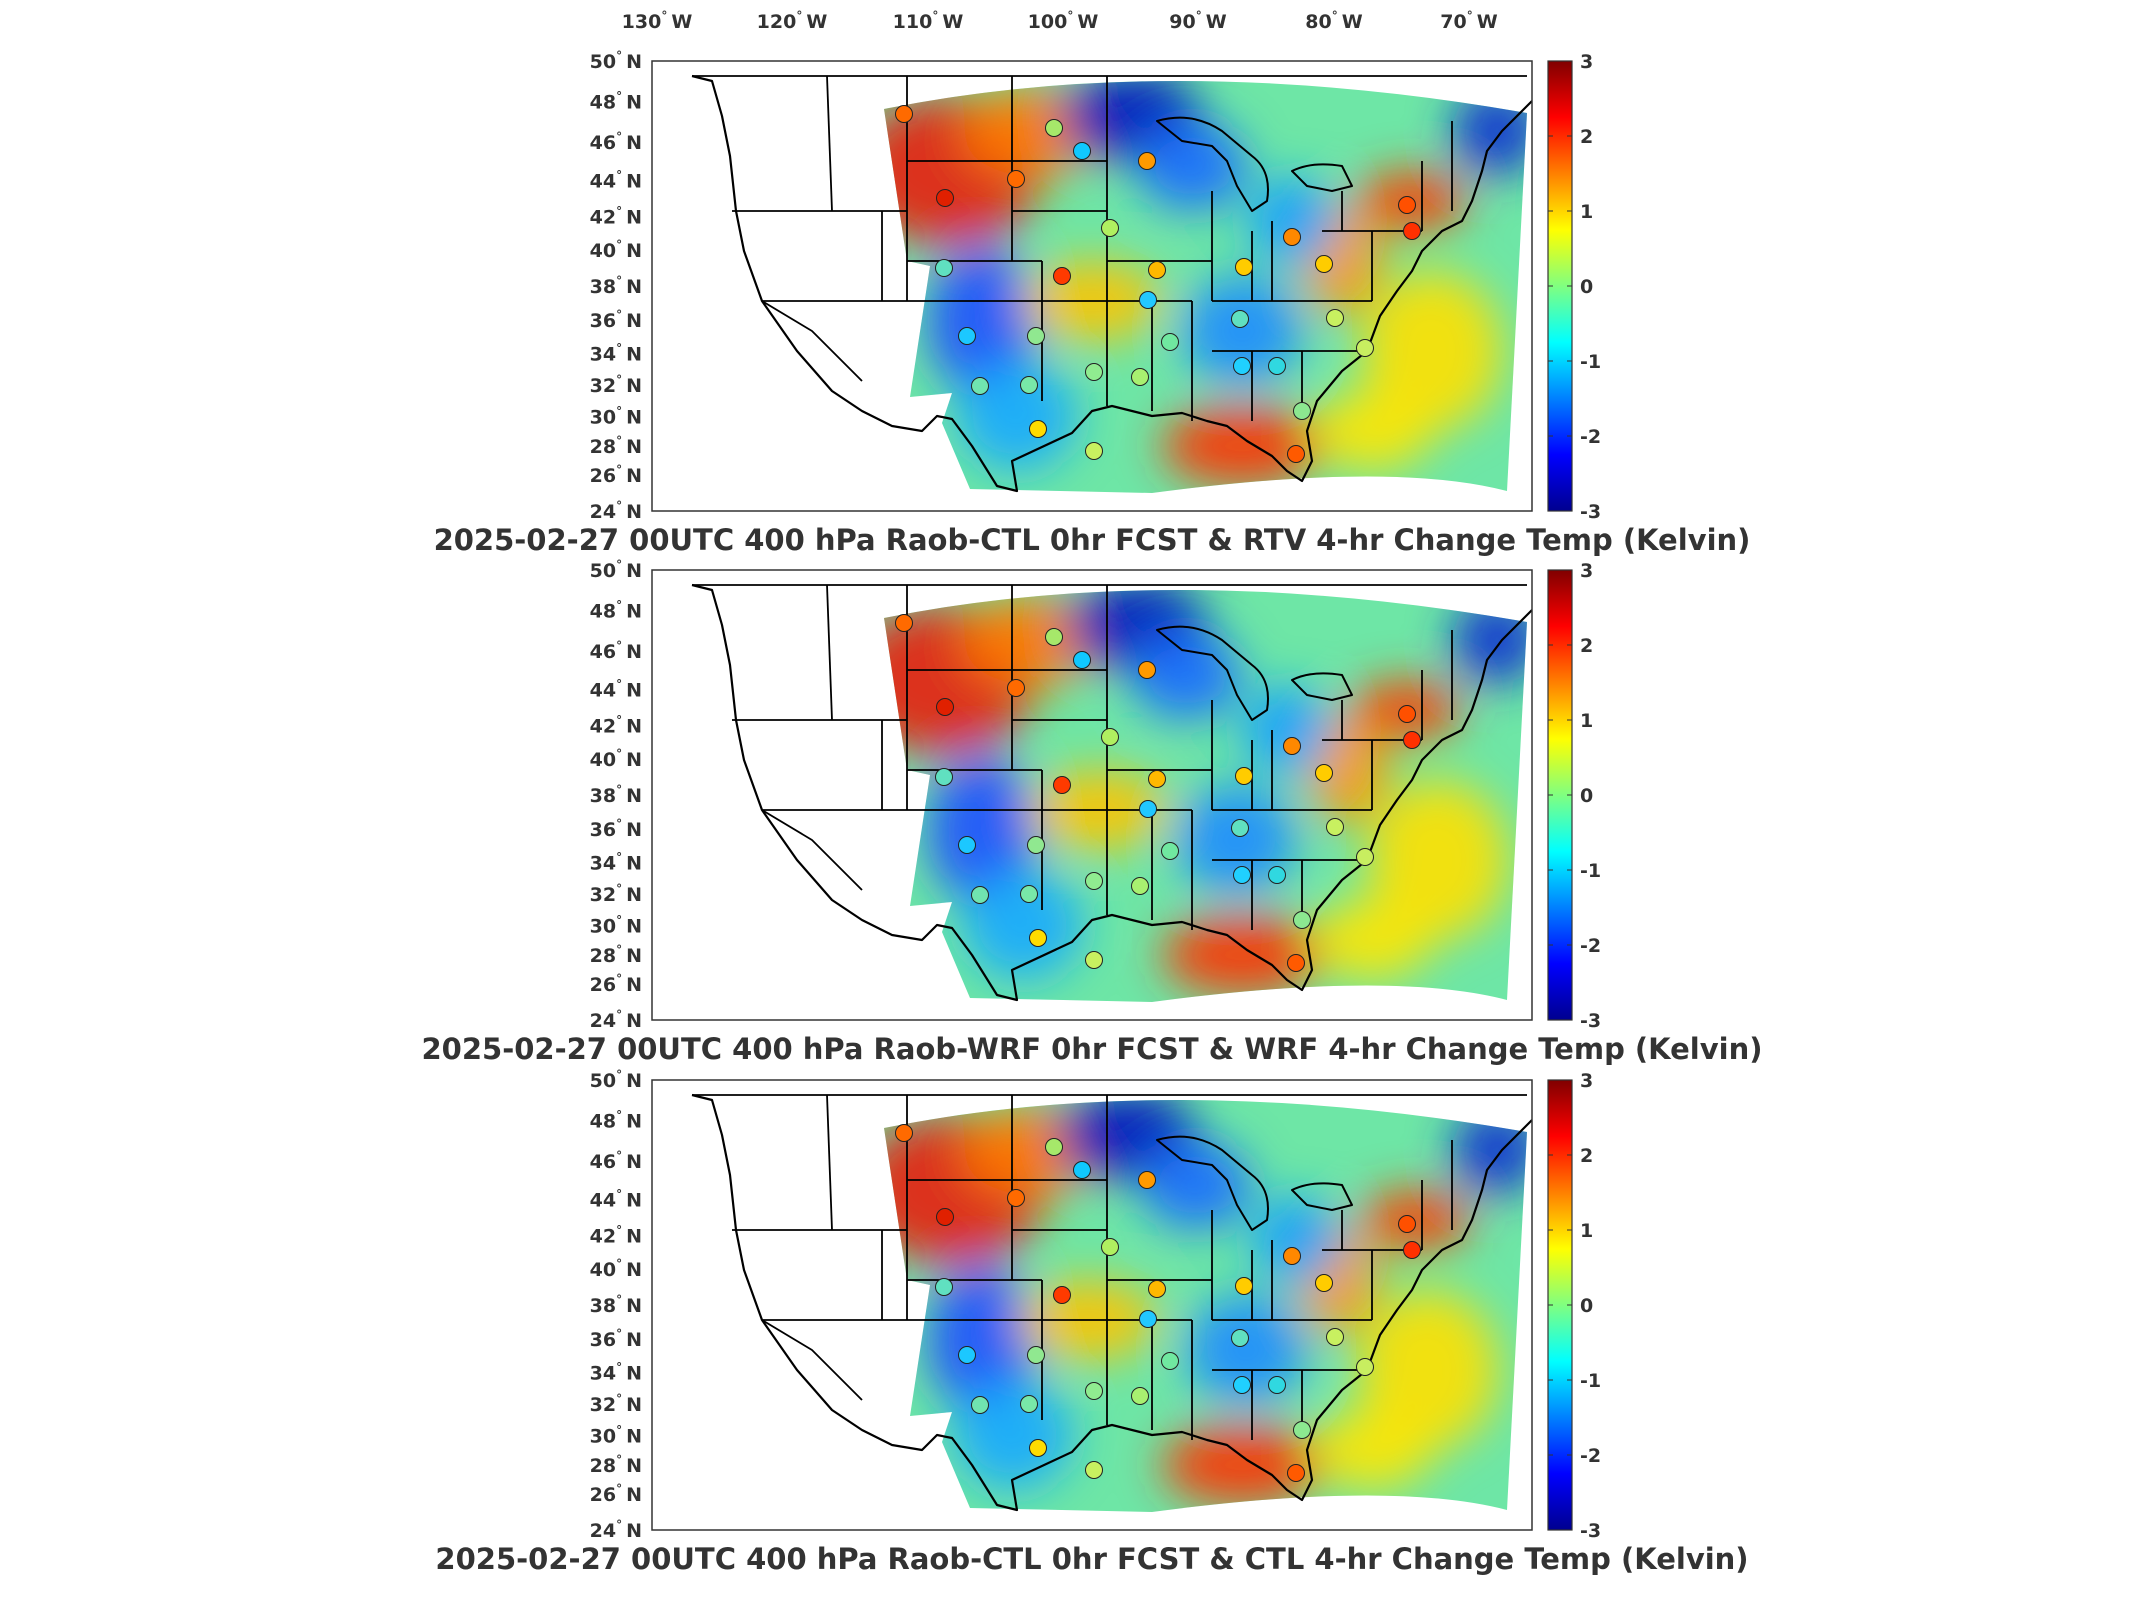 Image resolution: width=2133 pixels, height=1605 pixels. Describe the element at coordinates (616, 1161) in the screenshot. I see `svg-text:46°N: 46° N` at that location.